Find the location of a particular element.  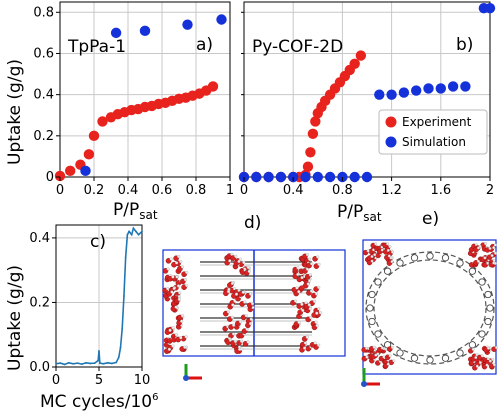

panel-a-grid is located at coordinates (145, 89).